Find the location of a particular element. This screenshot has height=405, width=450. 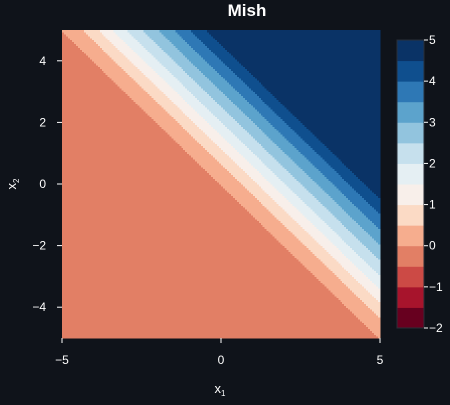

colorbar-tick-label: 4 is located at coordinates (432, 81).